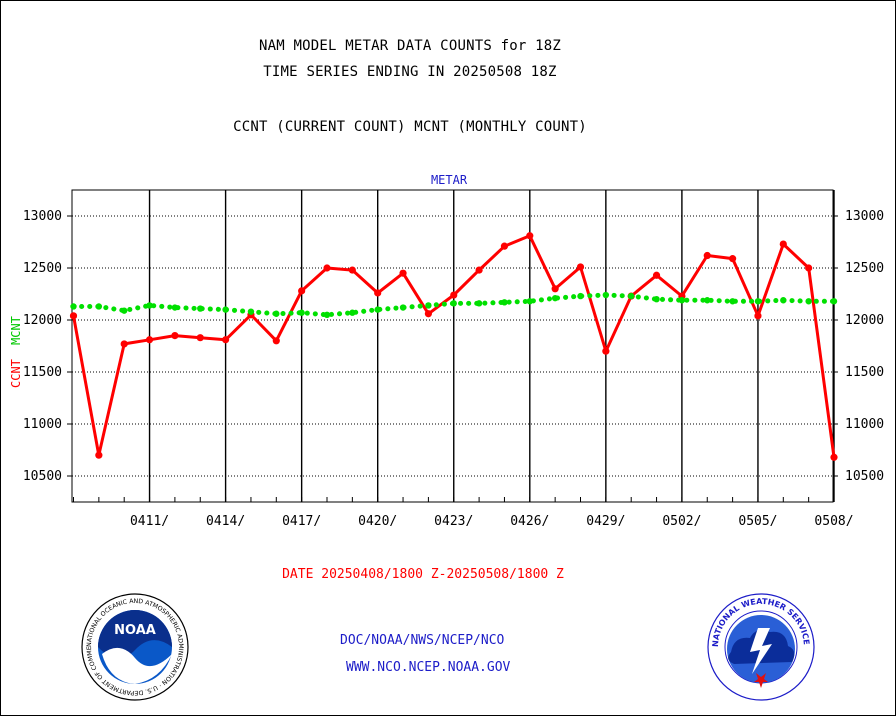  What do you see at coordinates (864, 268) in the screenshot?
I see `y-tick-label-right: 12500` at bounding box center [864, 268].